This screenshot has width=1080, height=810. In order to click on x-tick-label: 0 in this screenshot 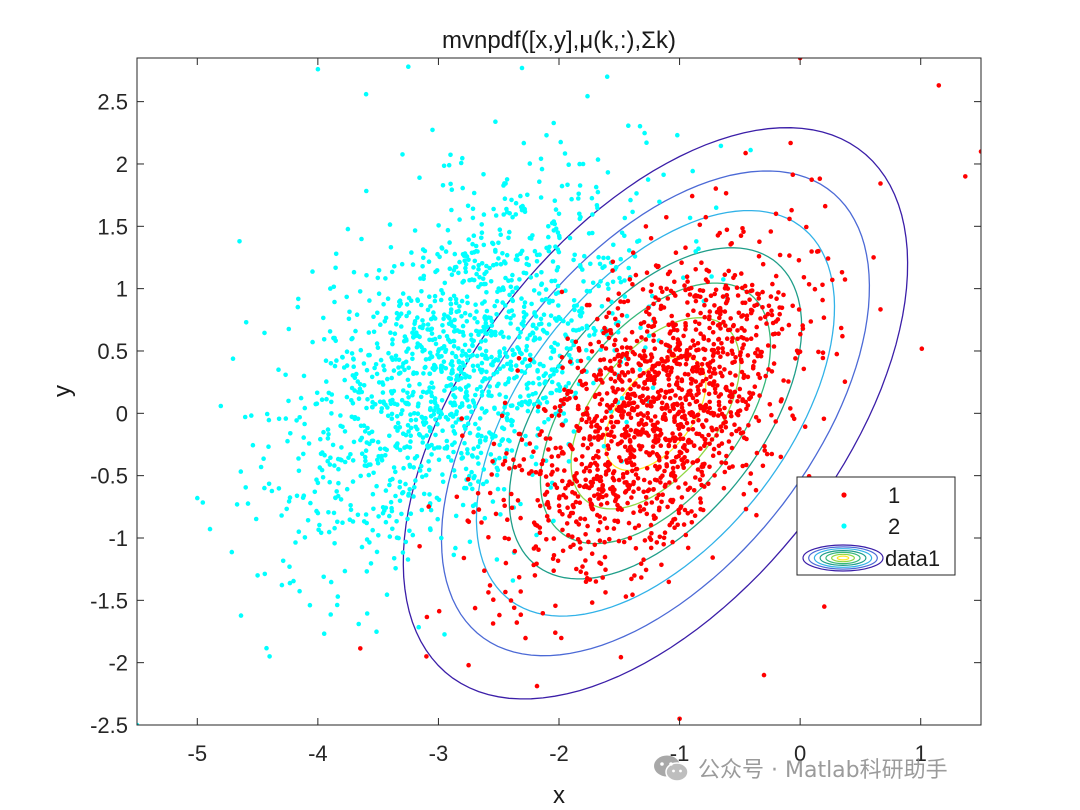, I will do `click(800, 753)`.